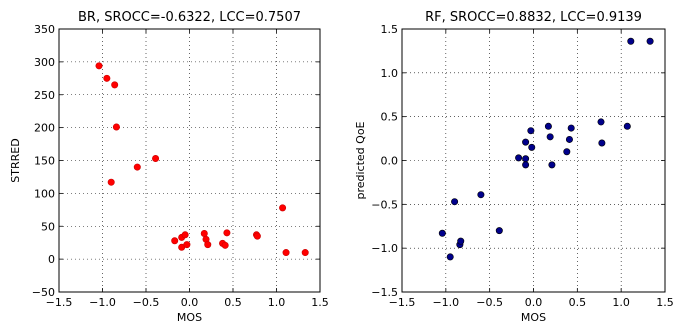 The image size is (687, 326). What do you see at coordinates (189, 17) in the screenshot?
I see `chart-title: BR, SROCC=-0.6322, LCC=0.7507` at bounding box center [189, 17].